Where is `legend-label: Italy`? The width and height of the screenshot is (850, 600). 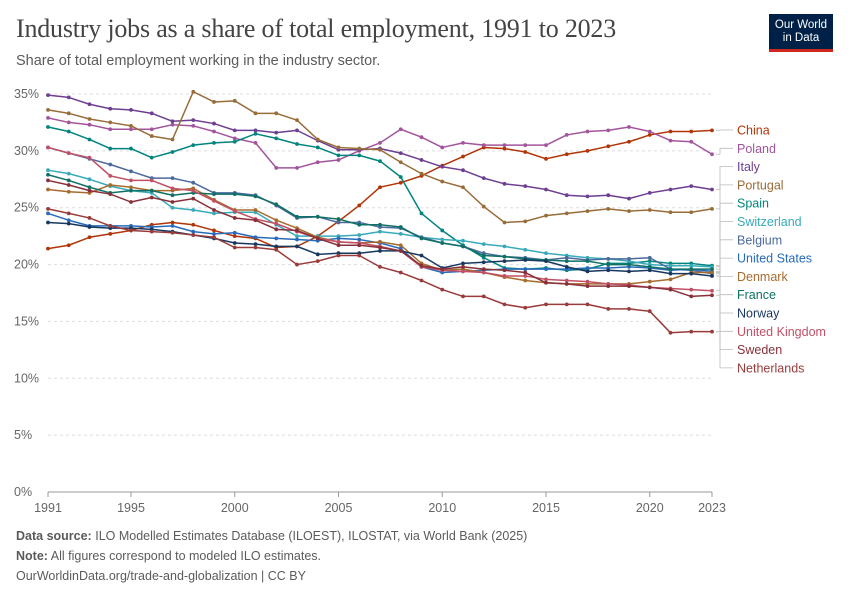
legend-label: Italy is located at coordinates (749, 167).